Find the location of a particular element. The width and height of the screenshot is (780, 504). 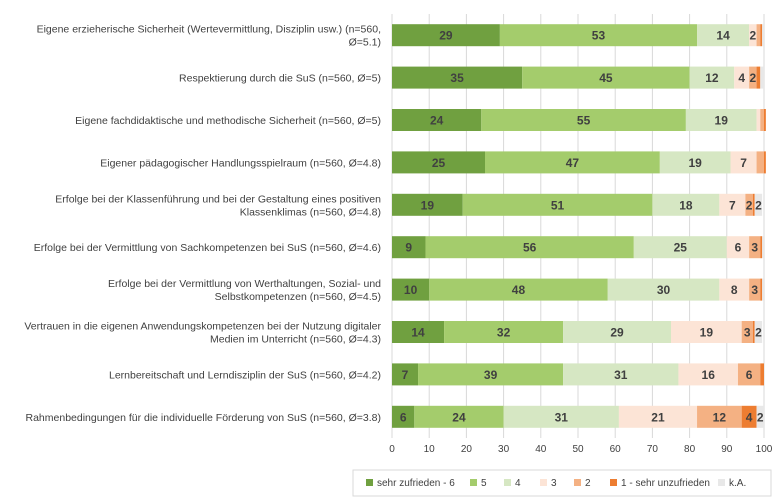

data-label: 32 is located at coordinates (504, 333).